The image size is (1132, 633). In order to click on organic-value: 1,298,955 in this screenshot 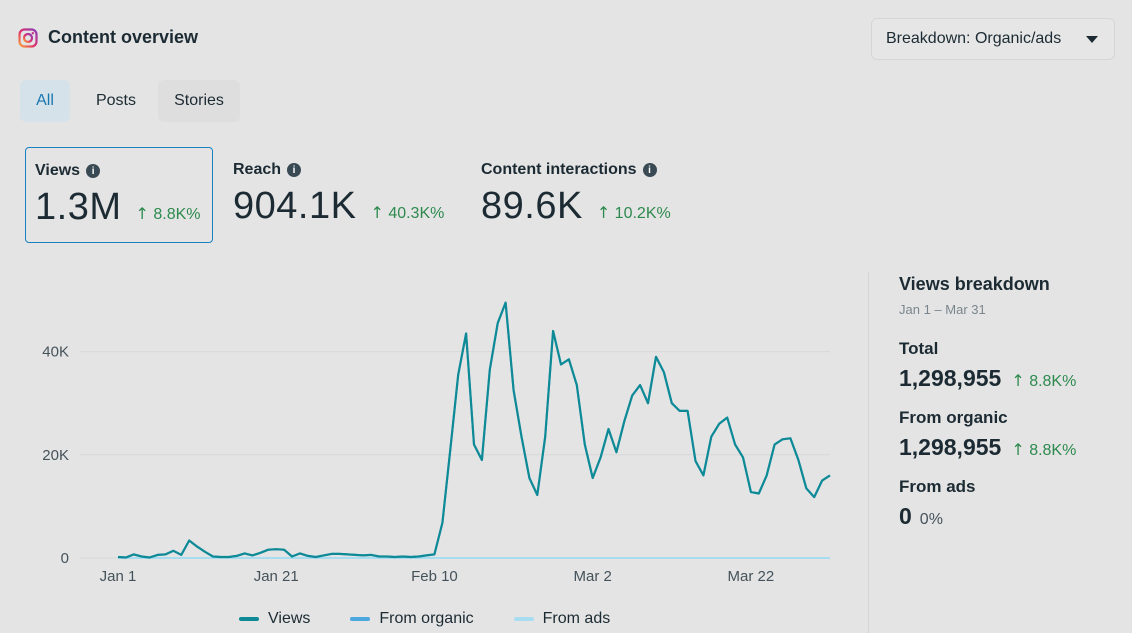, I will do `click(950, 447)`.